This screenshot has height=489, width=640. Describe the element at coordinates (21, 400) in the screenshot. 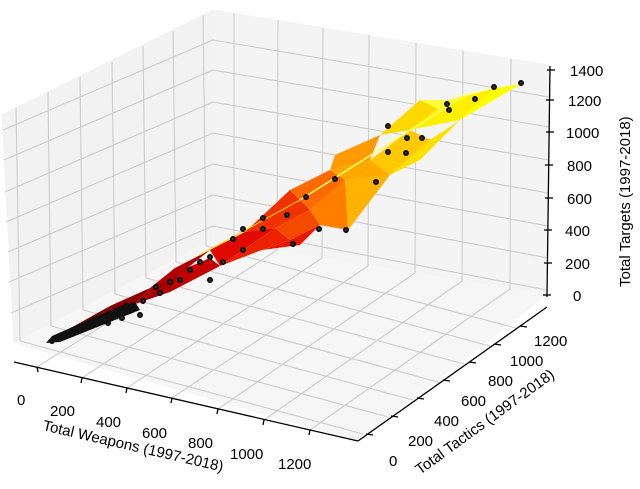

I see `x-tick-0: 0` at that location.